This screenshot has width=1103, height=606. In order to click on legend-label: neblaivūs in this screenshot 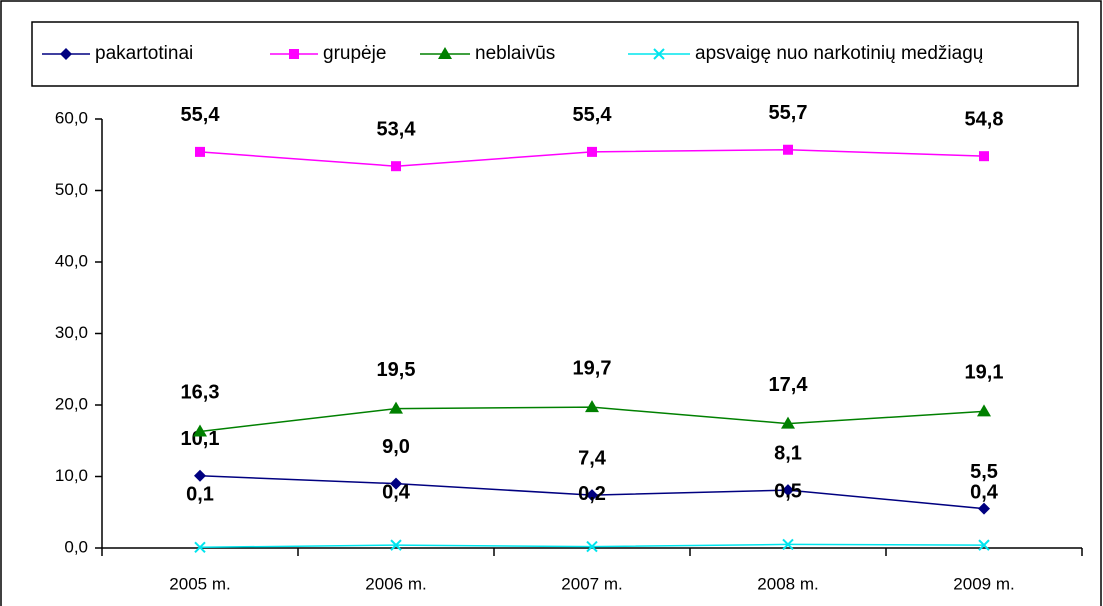, I will do `click(515, 53)`.